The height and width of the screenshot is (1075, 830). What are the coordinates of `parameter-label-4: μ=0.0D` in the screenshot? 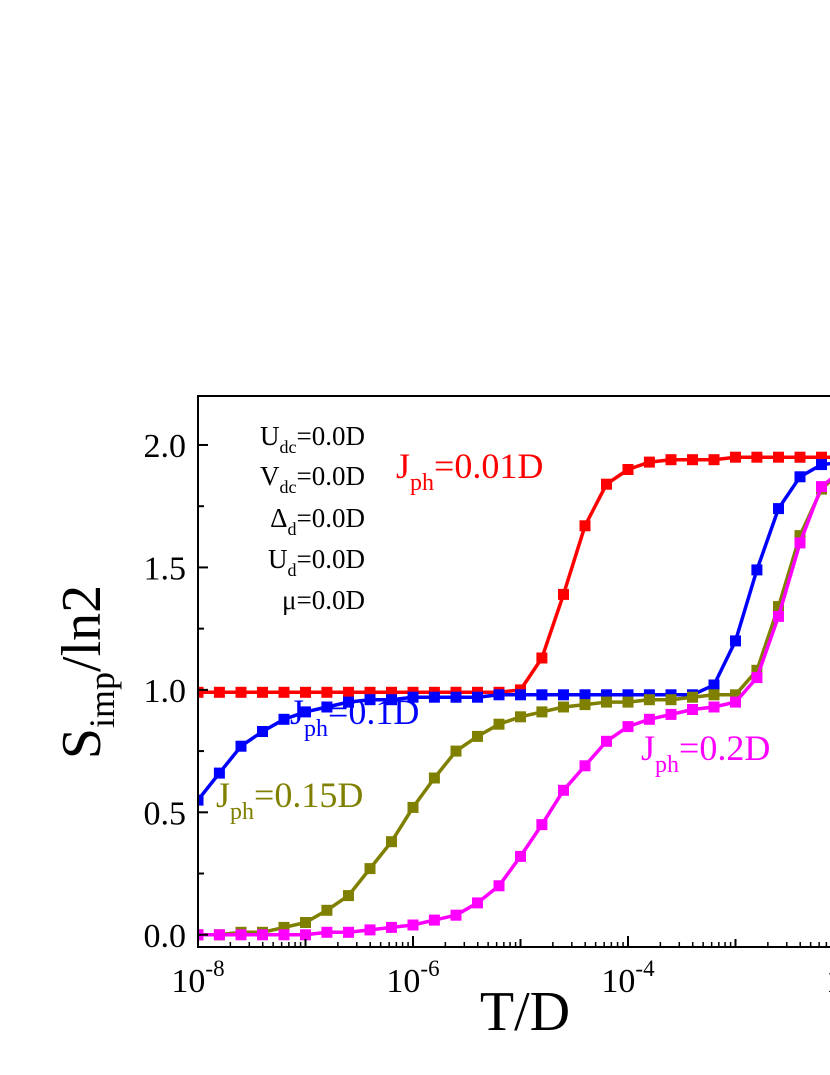 It's located at (323, 600).